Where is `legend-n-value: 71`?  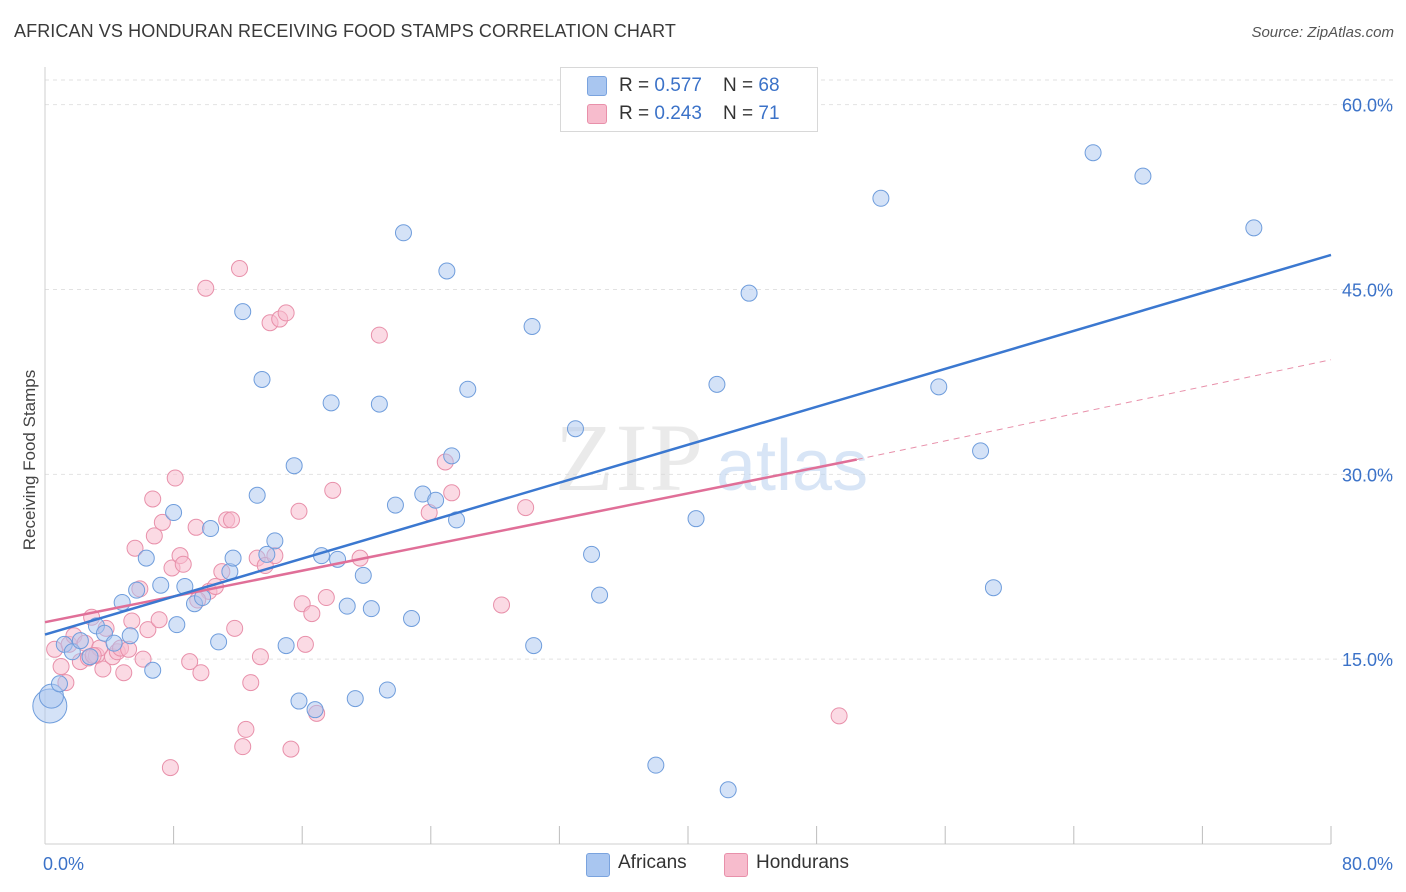
legend-n-value: 71 is located at coordinates (769, 113).